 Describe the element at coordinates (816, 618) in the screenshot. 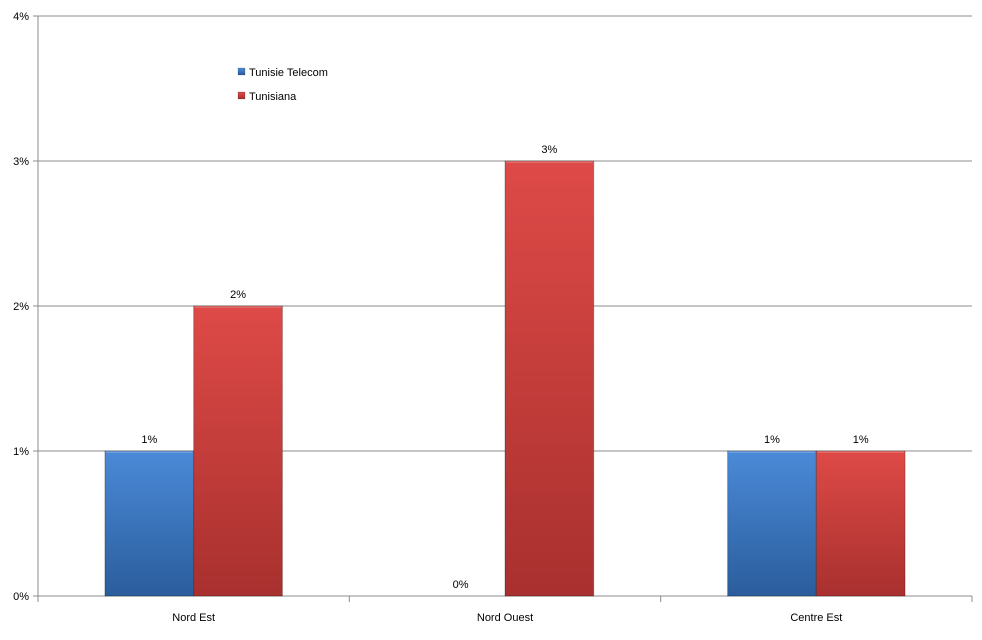

I see `x-category-label: Centre Est` at that location.